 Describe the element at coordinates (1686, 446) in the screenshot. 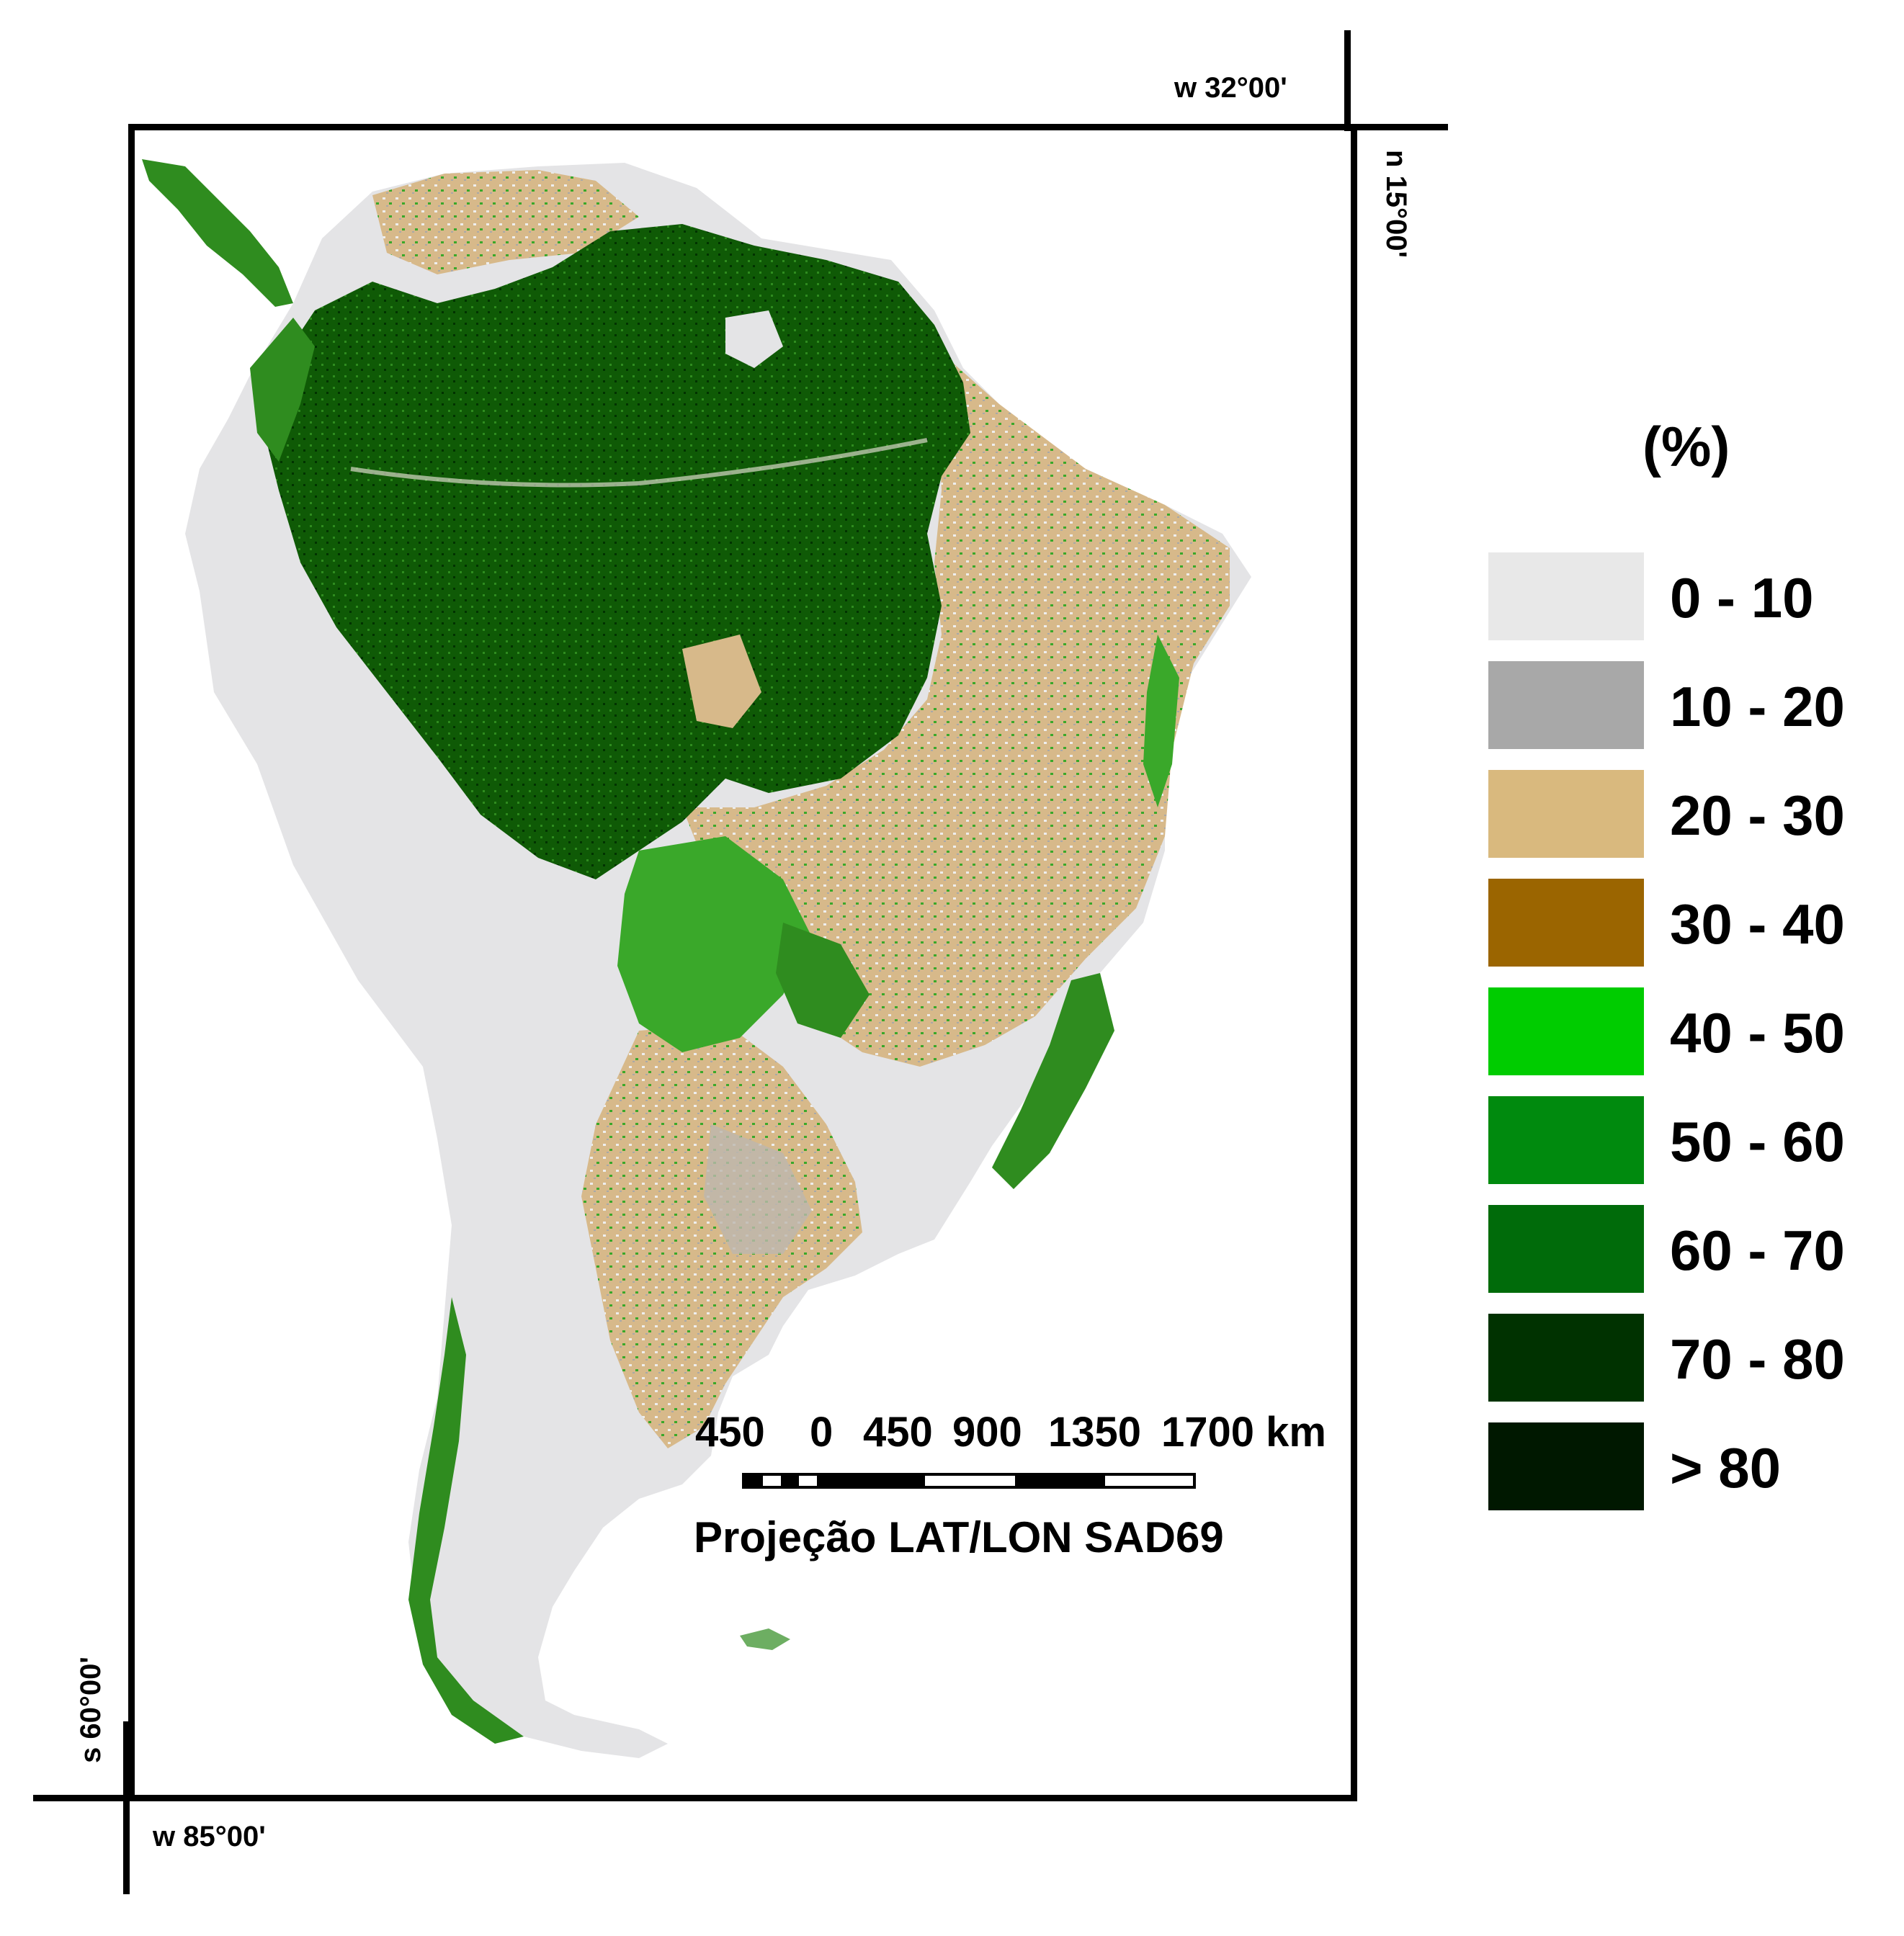

I see `legend-title: (%)` at that location.